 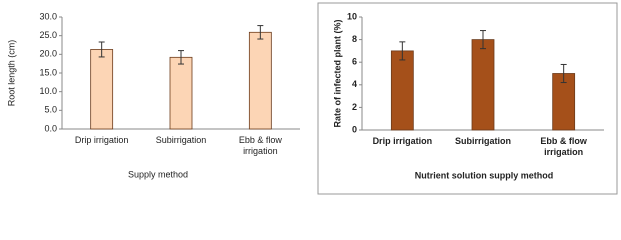 What do you see at coordinates (50, 128) in the screenshot?
I see `y-tick-label: 0.0` at bounding box center [50, 128].